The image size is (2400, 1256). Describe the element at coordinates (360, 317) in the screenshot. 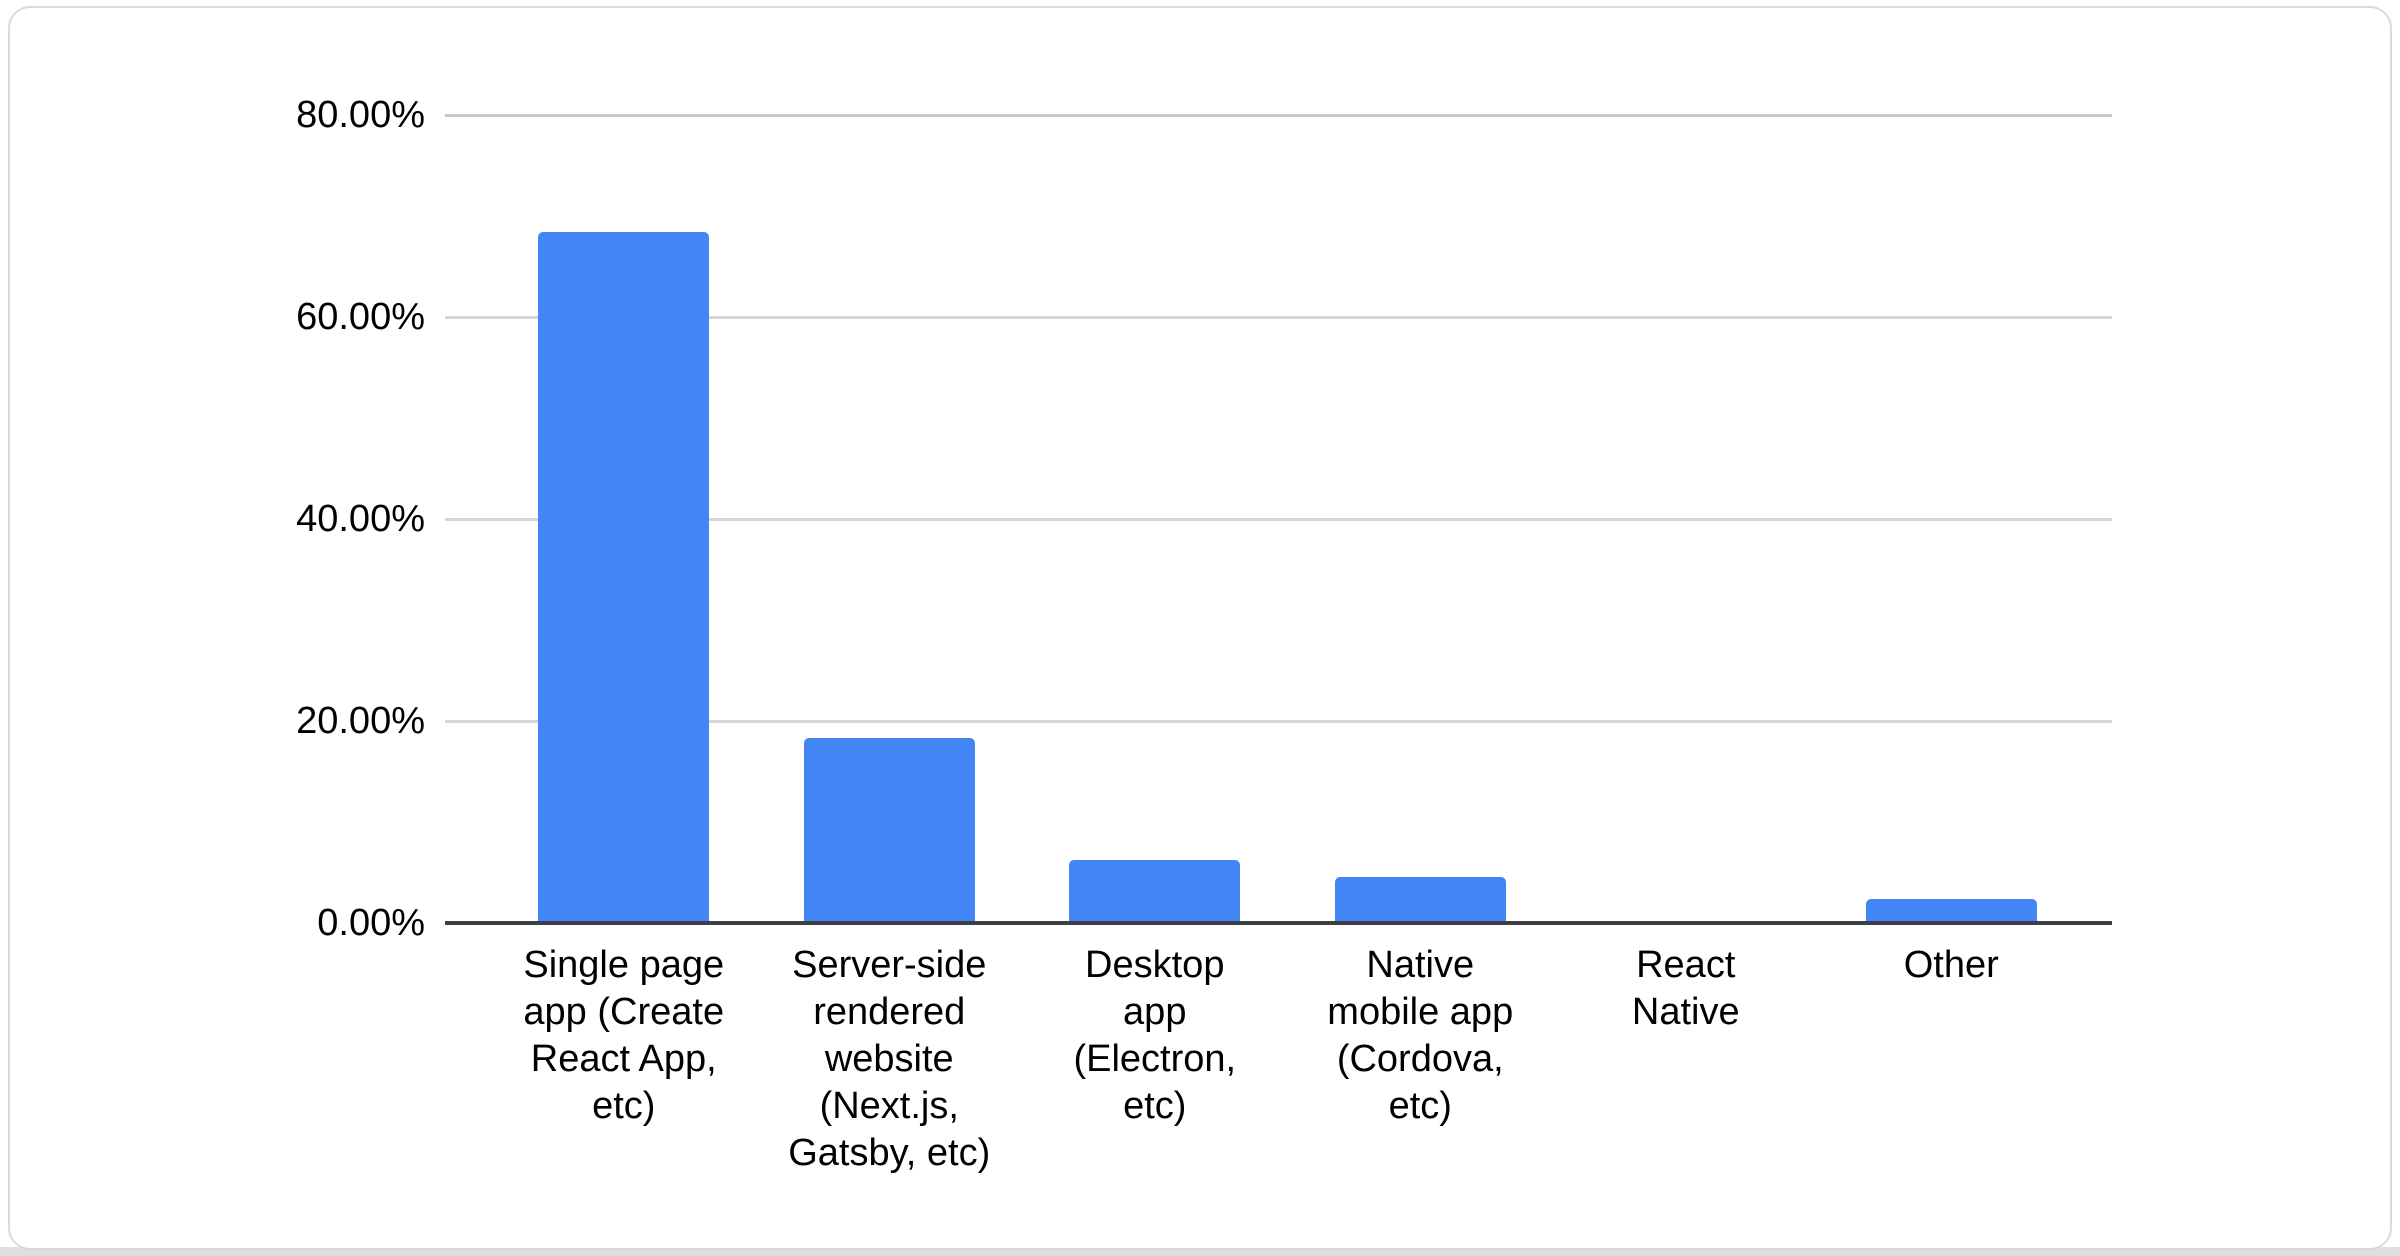

I see `y-tick-label-60: 60.00%` at that location.